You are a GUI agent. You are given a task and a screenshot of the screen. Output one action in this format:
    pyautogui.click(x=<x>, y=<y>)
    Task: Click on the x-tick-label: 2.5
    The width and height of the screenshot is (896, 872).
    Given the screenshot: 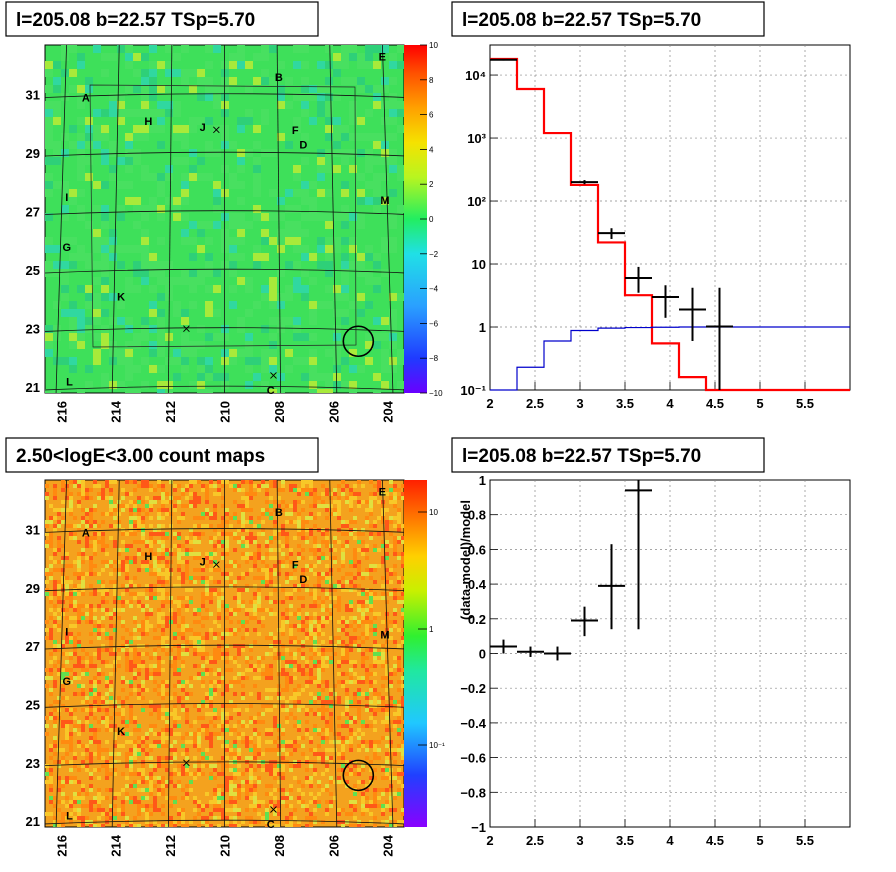 What is the action you would take?
    pyautogui.click(x=535, y=840)
    